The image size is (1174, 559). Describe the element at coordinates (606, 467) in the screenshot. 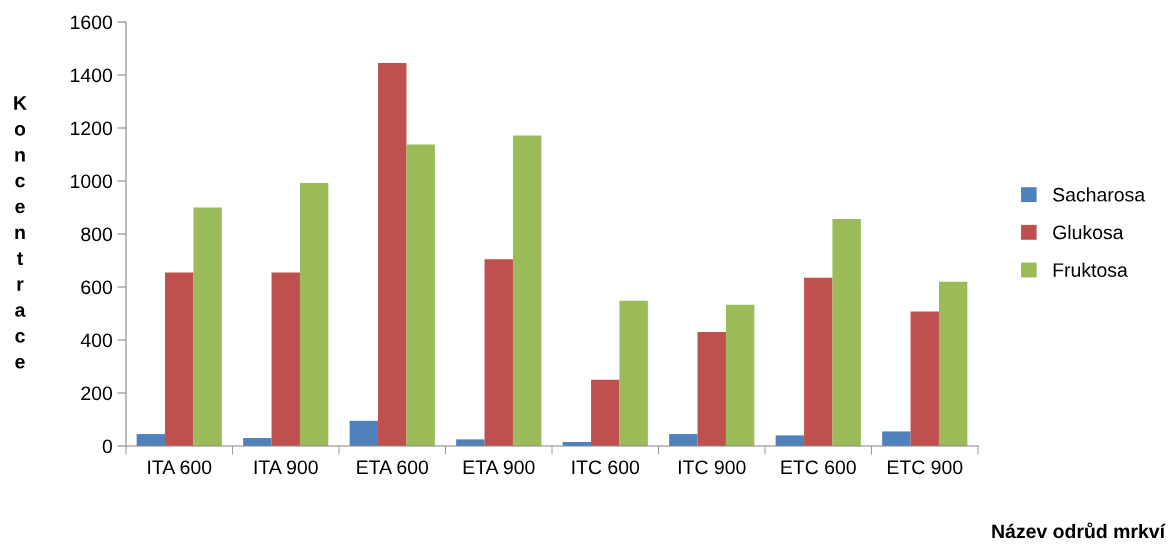

I see `x-tick-label: ITC 600` at that location.